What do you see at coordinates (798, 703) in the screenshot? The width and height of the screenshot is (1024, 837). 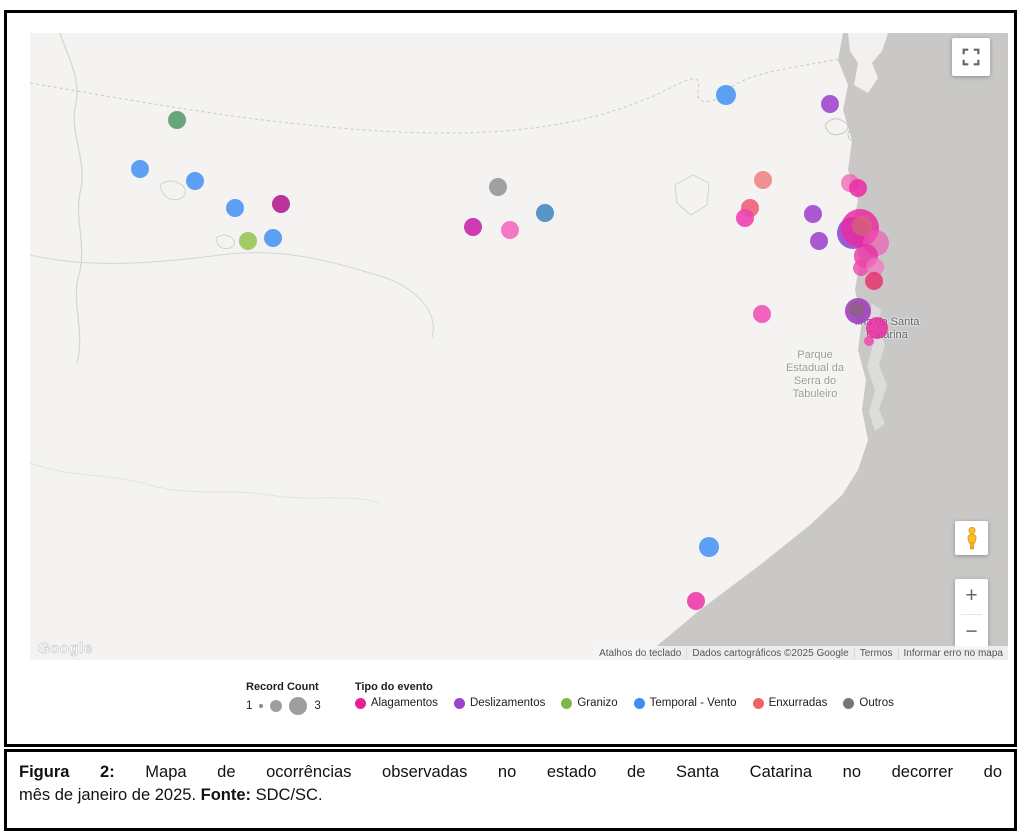 I see `legend-label: Enxurradas` at bounding box center [798, 703].